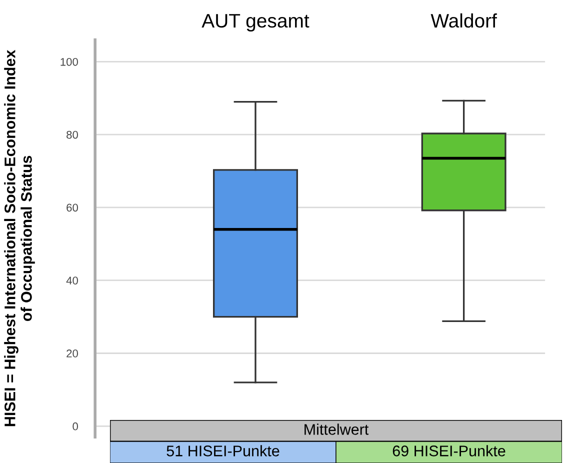 This screenshot has width=566, height=463. Describe the element at coordinates (75, 426) in the screenshot. I see `y-tick-label: 0` at that location.